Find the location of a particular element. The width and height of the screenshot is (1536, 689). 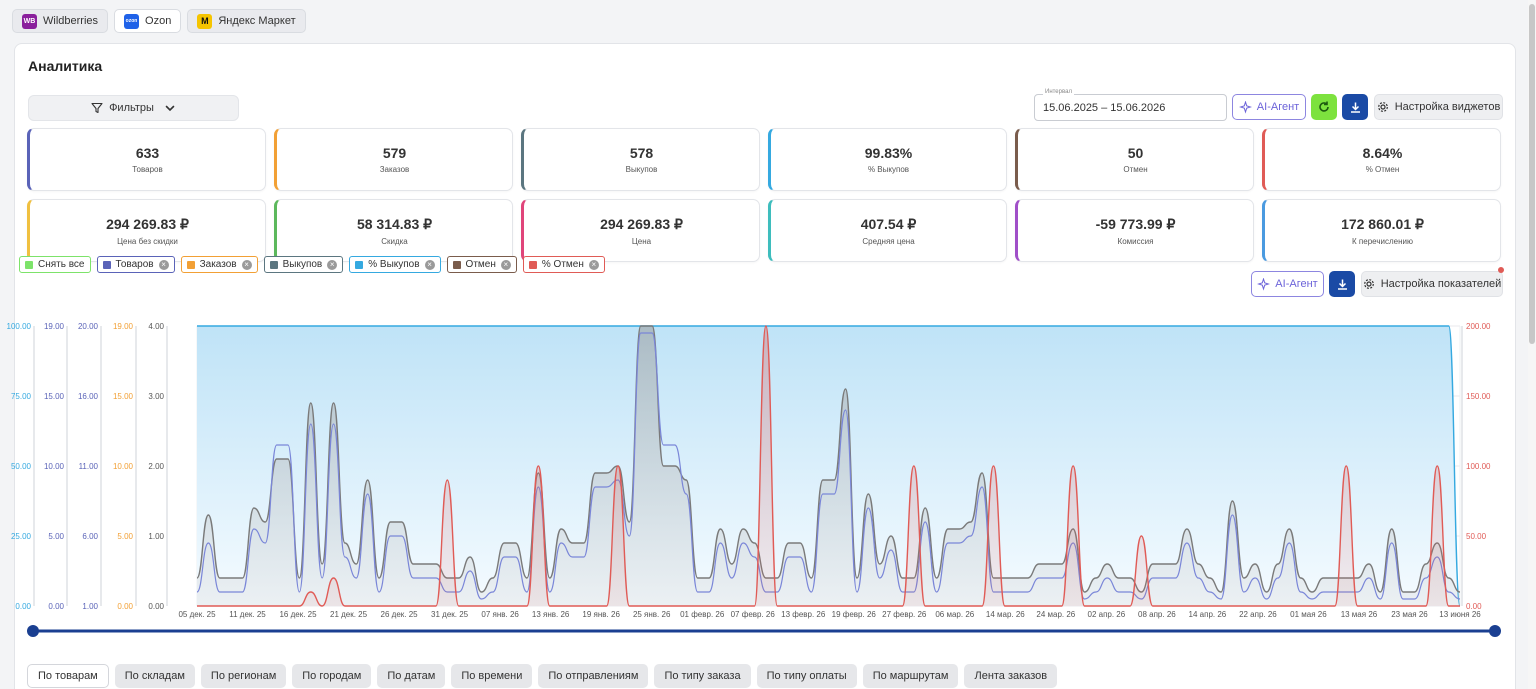

x-tick-label: 26 дек. 25 is located at coordinates (400, 614).